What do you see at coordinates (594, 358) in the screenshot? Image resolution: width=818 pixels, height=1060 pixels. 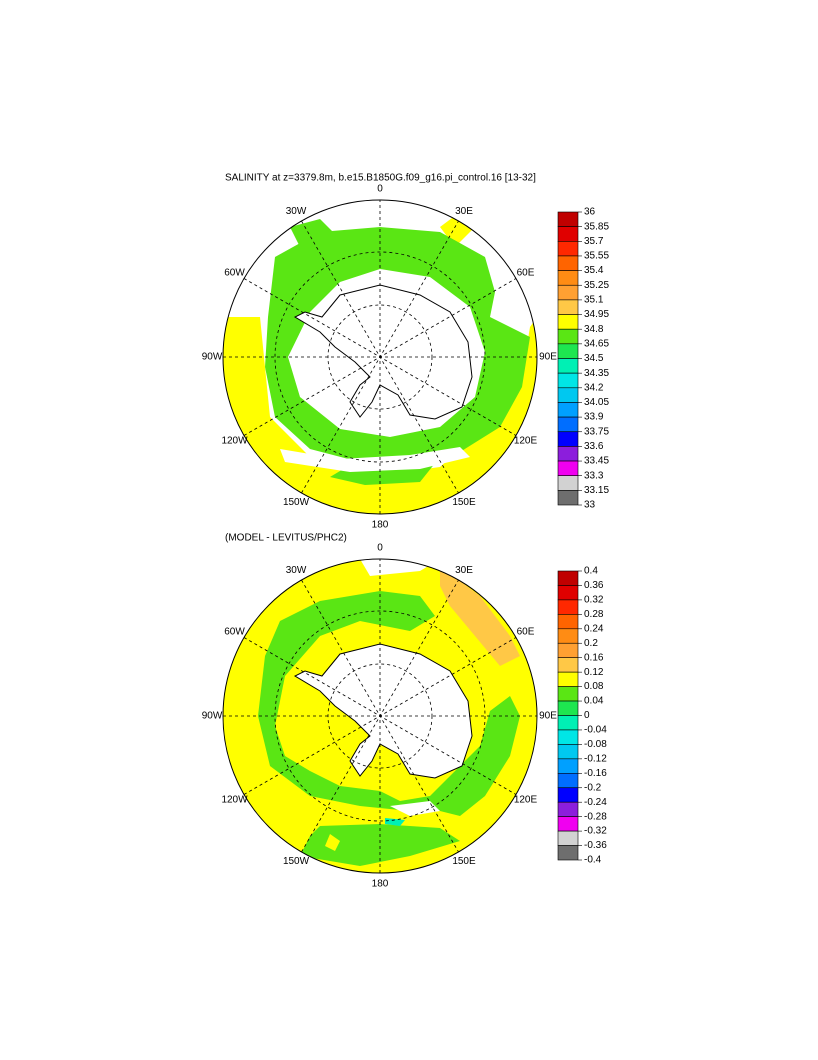 I see `colorbar-label: 34.5` at bounding box center [594, 358].